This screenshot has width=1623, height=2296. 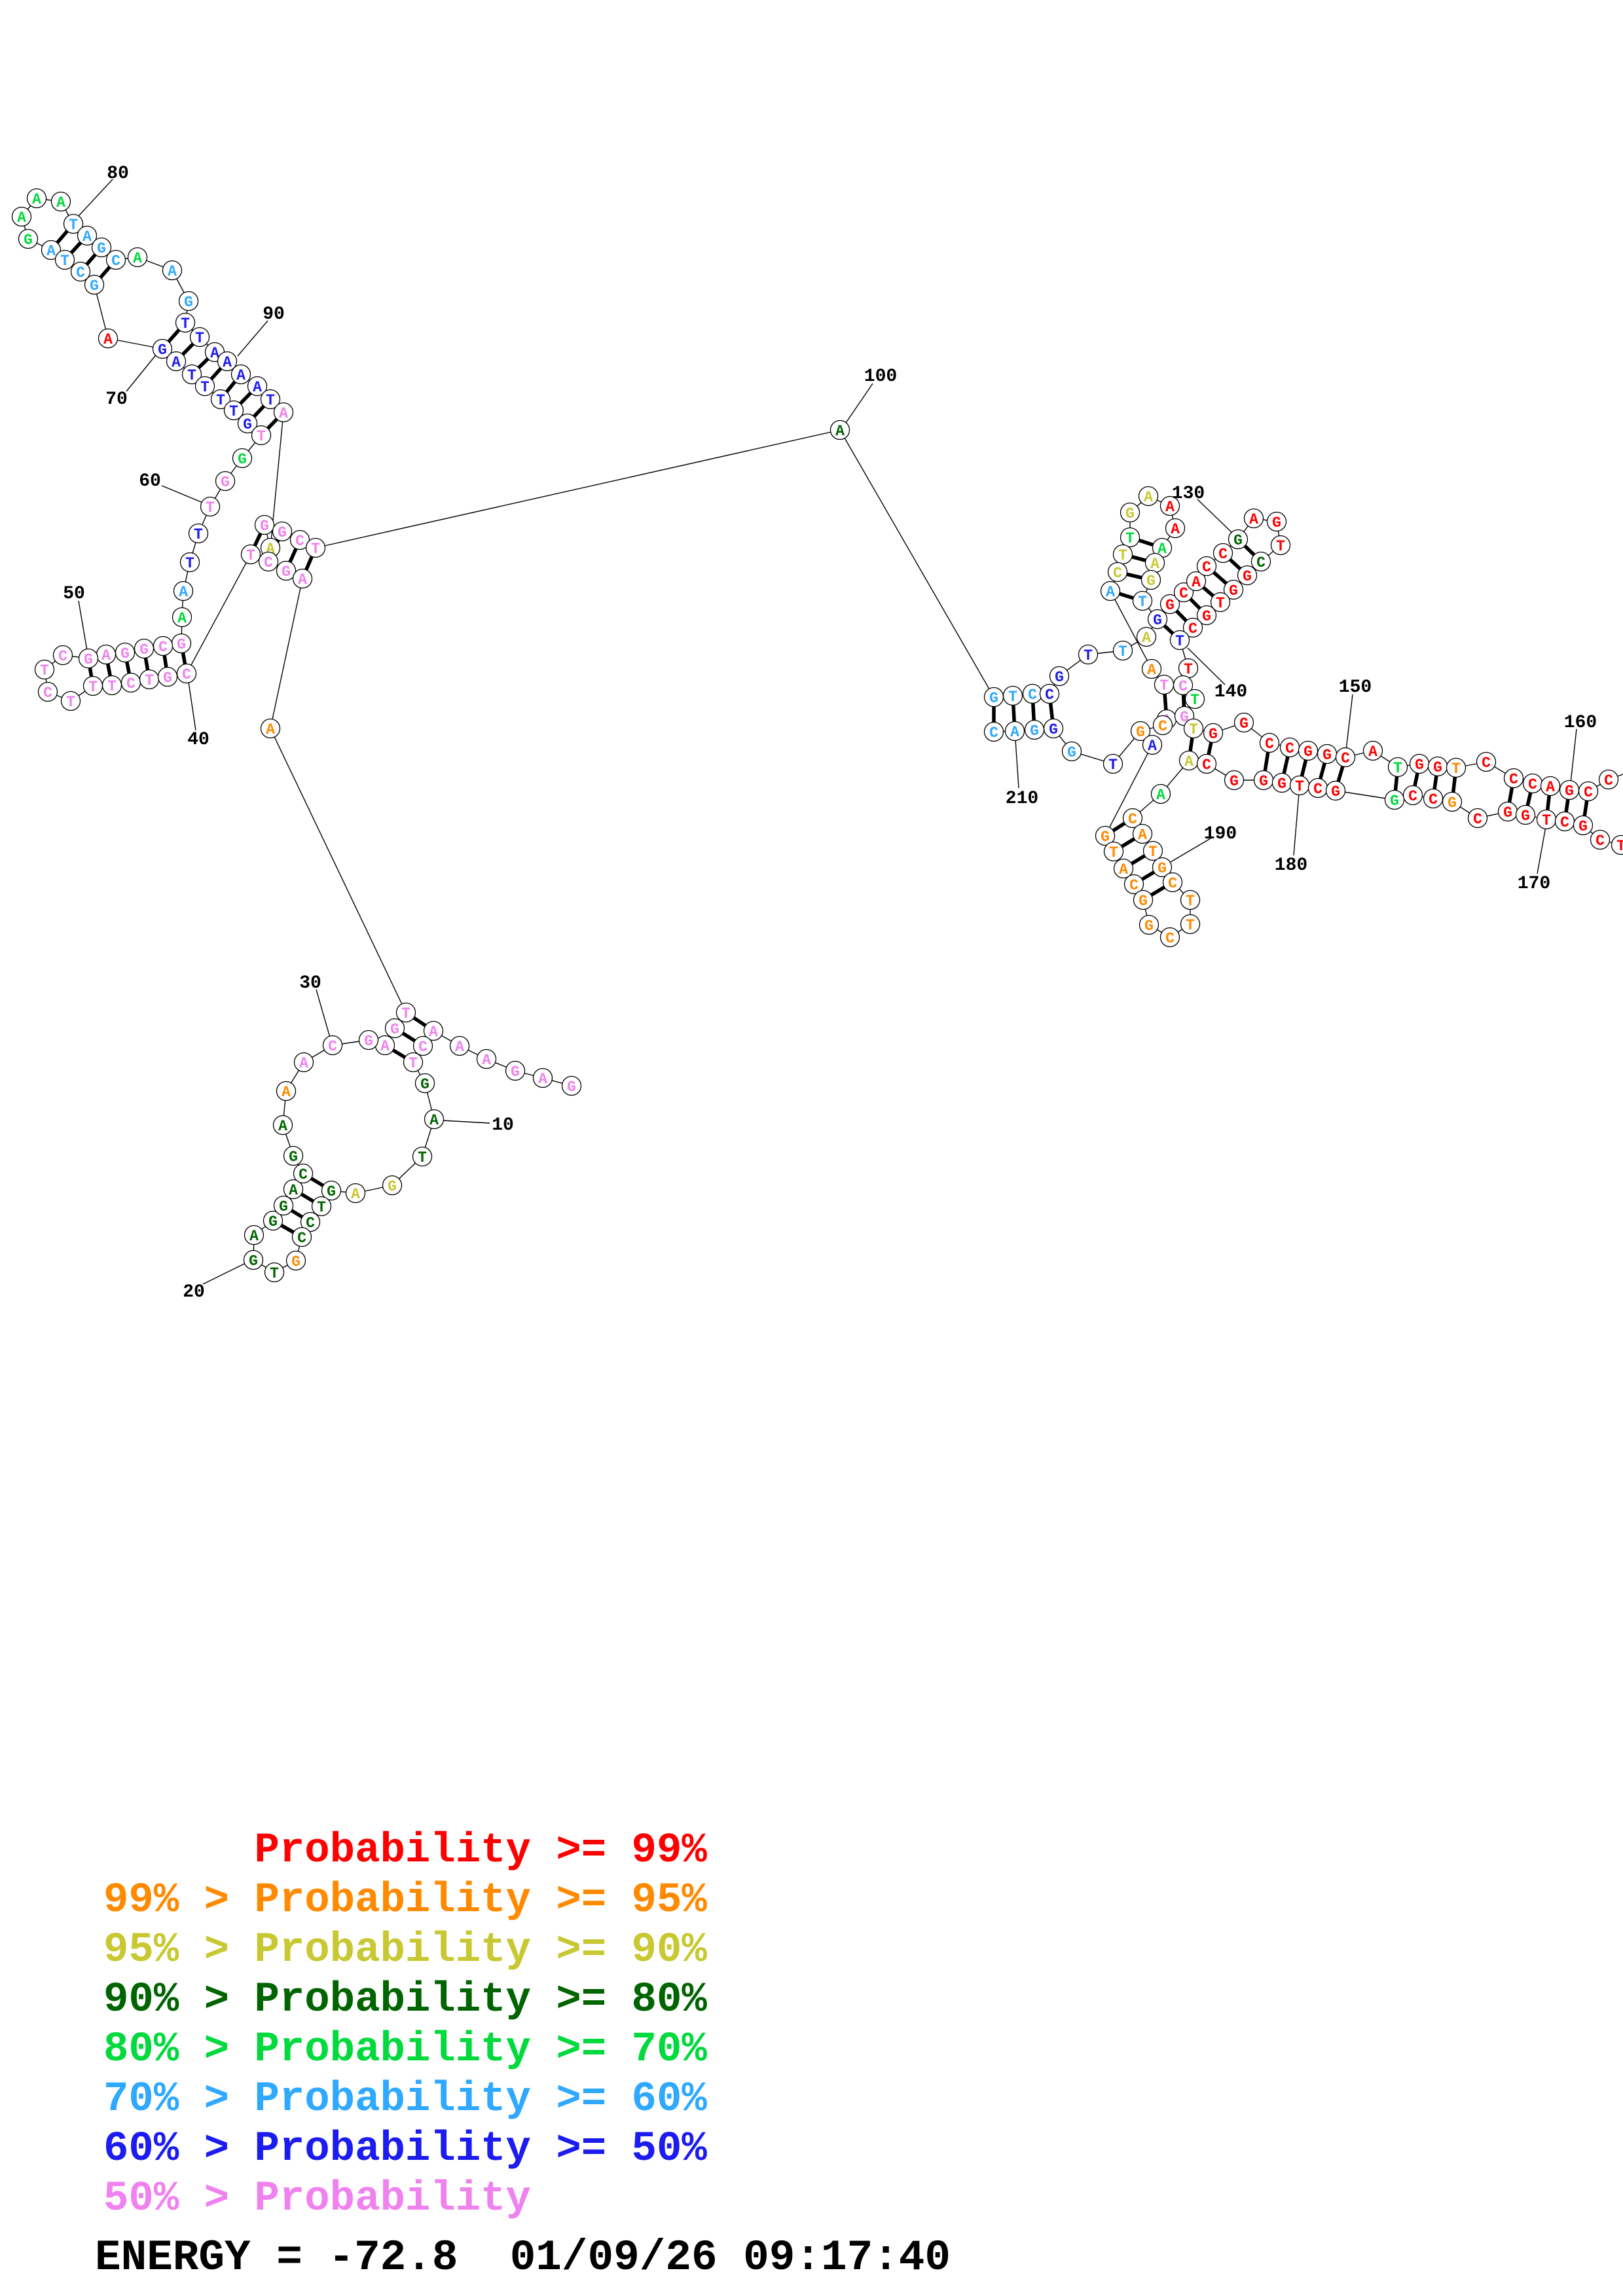 I want to click on nucleotide-base-162: T, so click(x=1153, y=852).